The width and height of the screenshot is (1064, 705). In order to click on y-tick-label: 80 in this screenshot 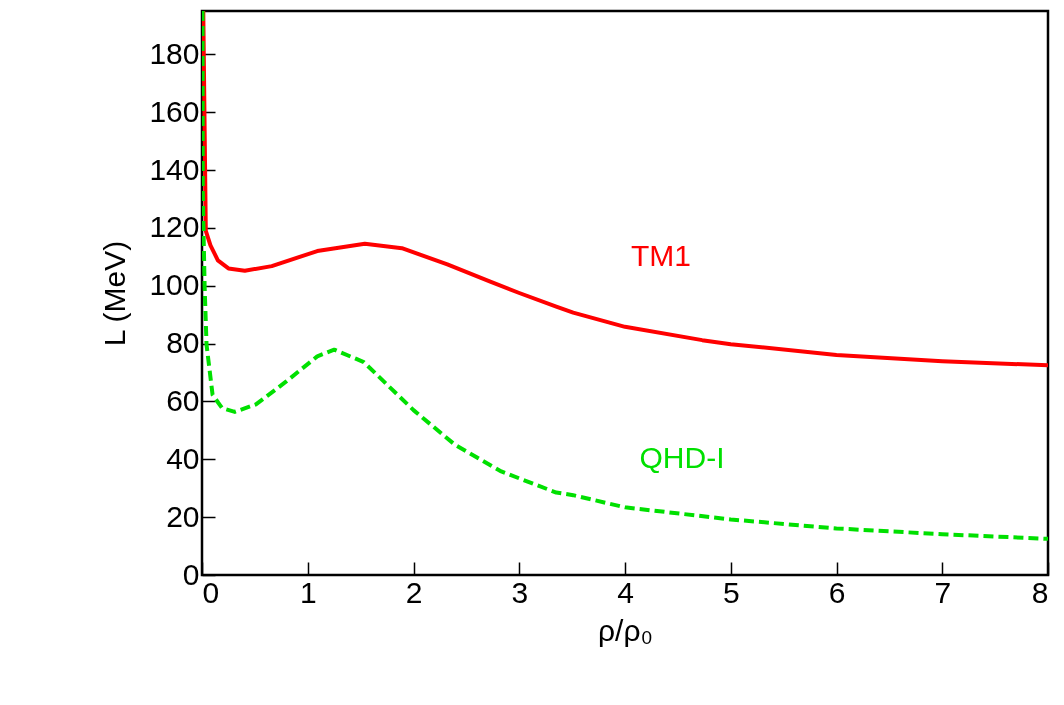, I will do `click(183, 343)`.